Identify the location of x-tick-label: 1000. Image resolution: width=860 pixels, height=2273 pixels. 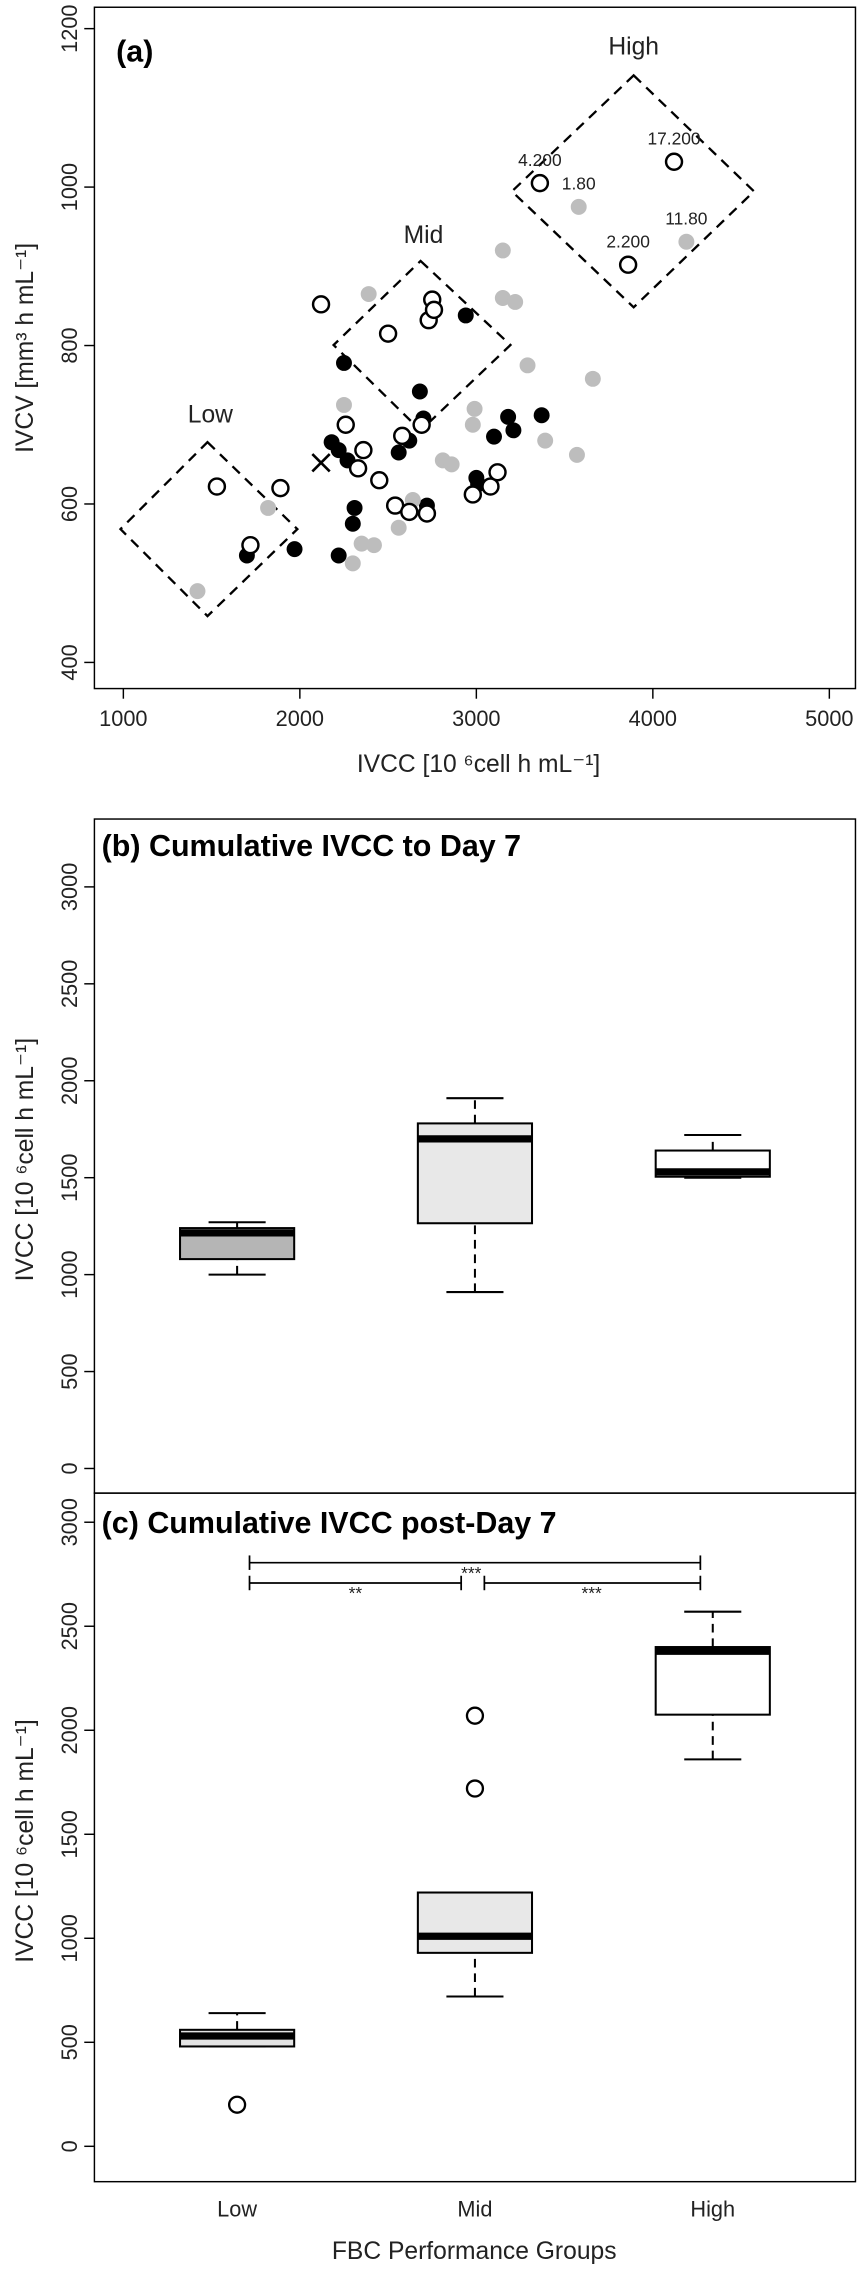
(123, 718).